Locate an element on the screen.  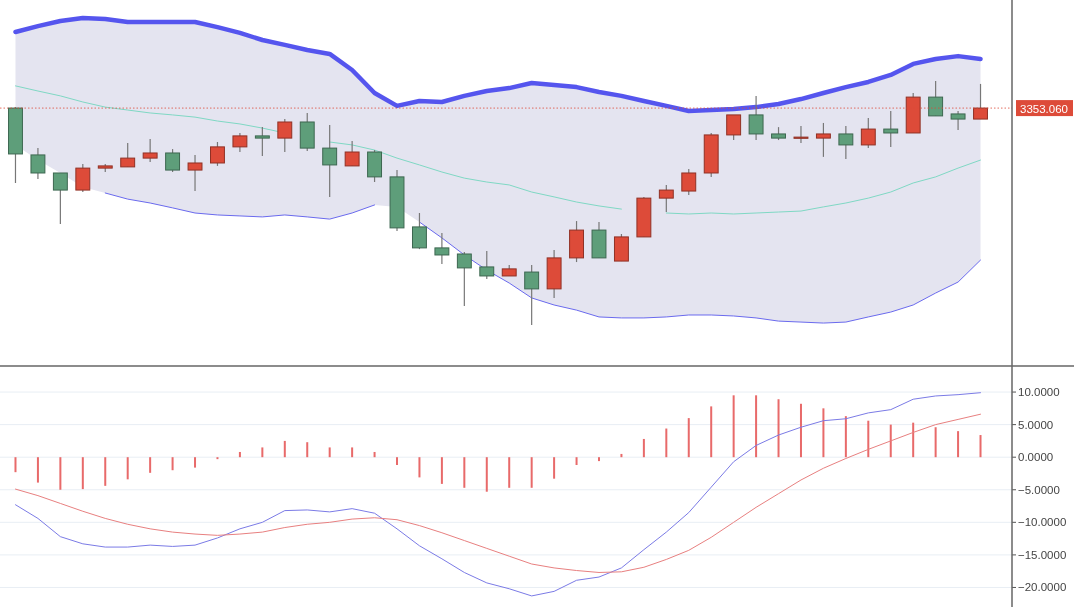
y-tick-label: −5.0000 is located at coordinates (1039, 489).